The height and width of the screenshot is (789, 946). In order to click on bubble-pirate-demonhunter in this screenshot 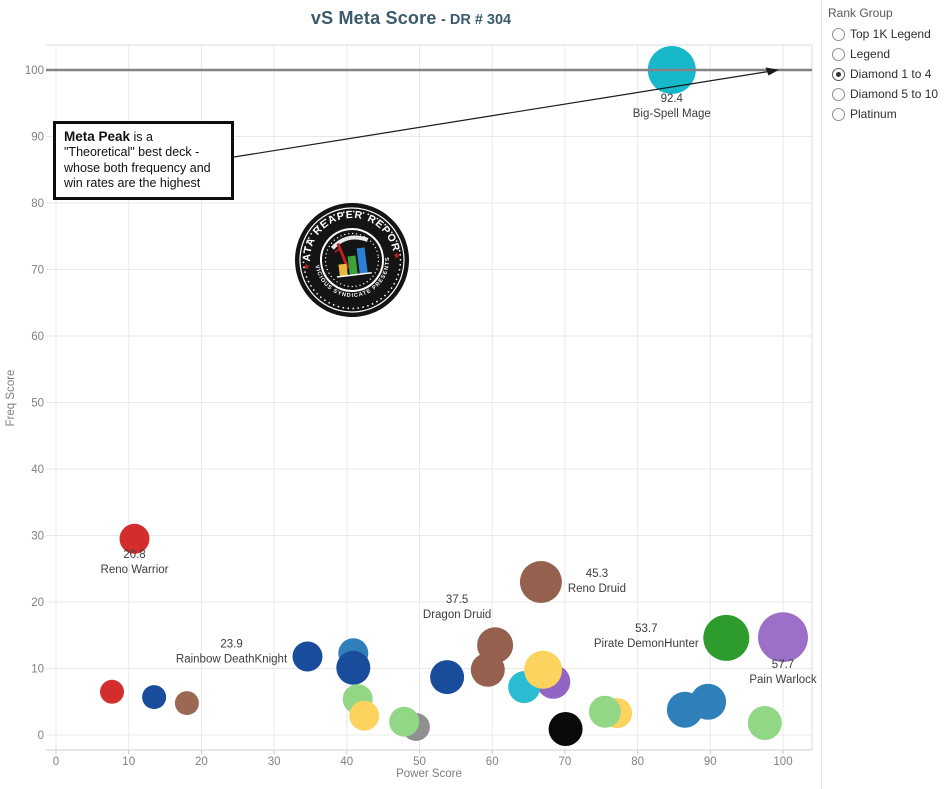, I will do `click(726, 637)`.